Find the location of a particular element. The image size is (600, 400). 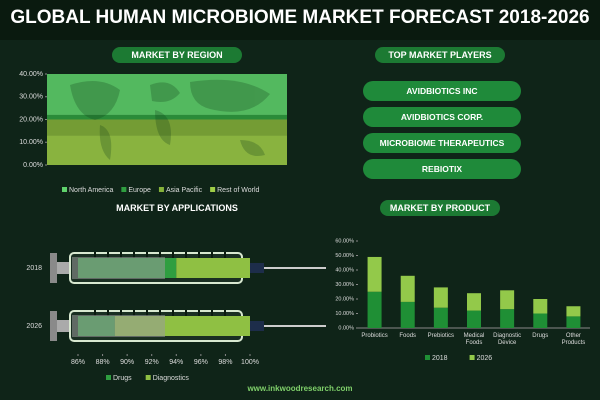

players-title: TOP MARKET PLAYERS is located at coordinates (440, 55).